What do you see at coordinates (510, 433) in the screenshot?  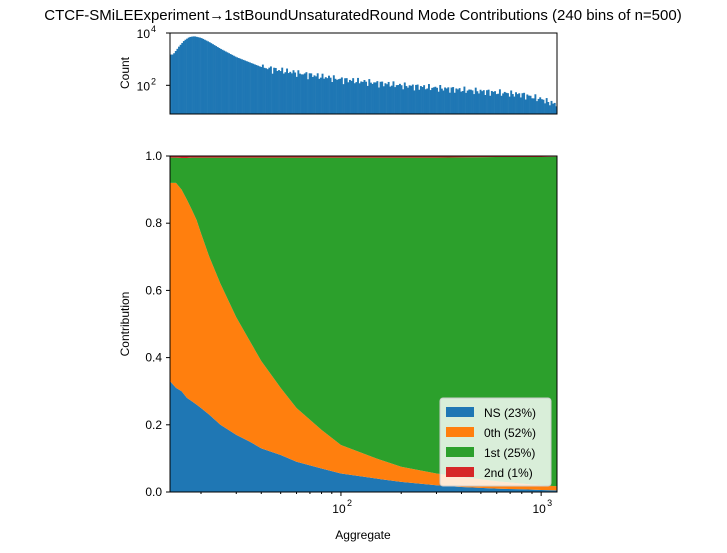 I see `legend-label: 0th (52%)` at bounding box center [510, 433].